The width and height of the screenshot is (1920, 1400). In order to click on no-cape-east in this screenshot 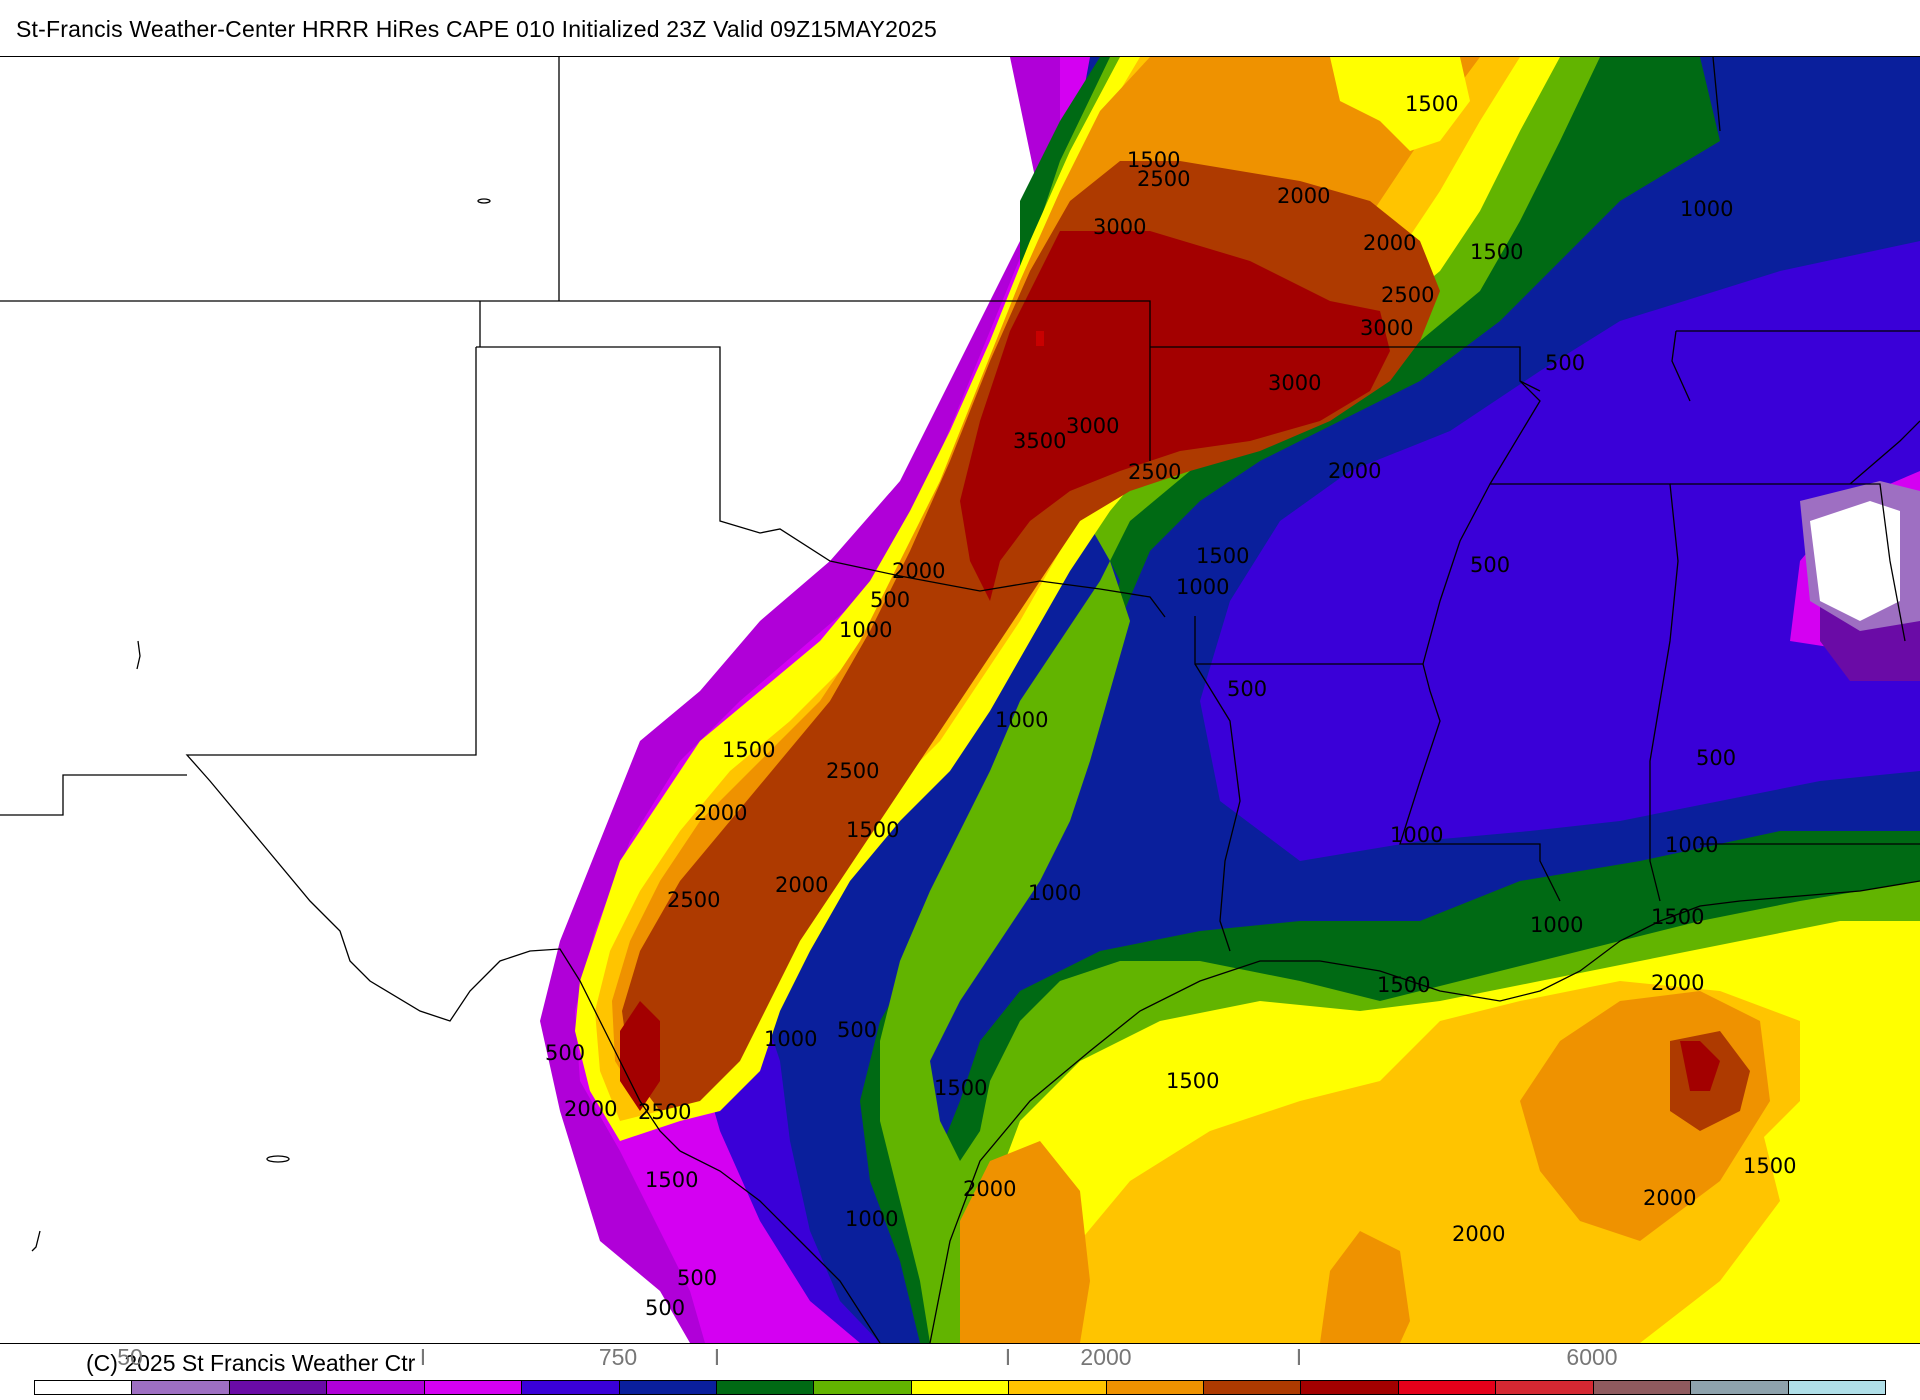, I will do `click(1855, 561)`.